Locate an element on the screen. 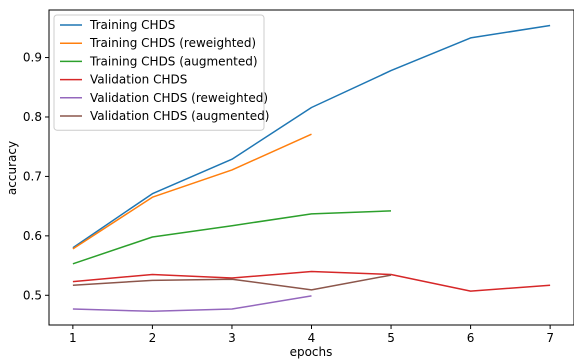 This screenshot has height=360, width=574. legend-label: Training CHDS (reweighted) is located at coordinates (172, 43).